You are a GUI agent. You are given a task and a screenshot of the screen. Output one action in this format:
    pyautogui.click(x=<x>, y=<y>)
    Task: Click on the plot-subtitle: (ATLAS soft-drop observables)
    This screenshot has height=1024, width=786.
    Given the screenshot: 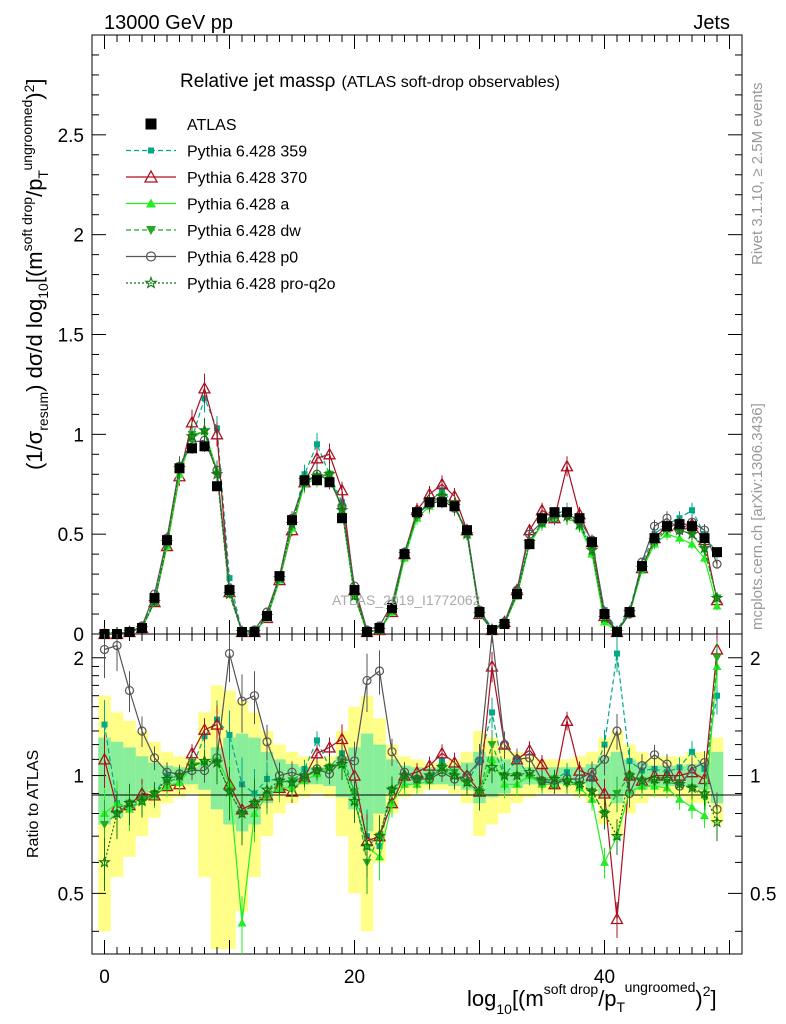 What is the action you would take?
    pyautogui.click(x=450, y=82)
    